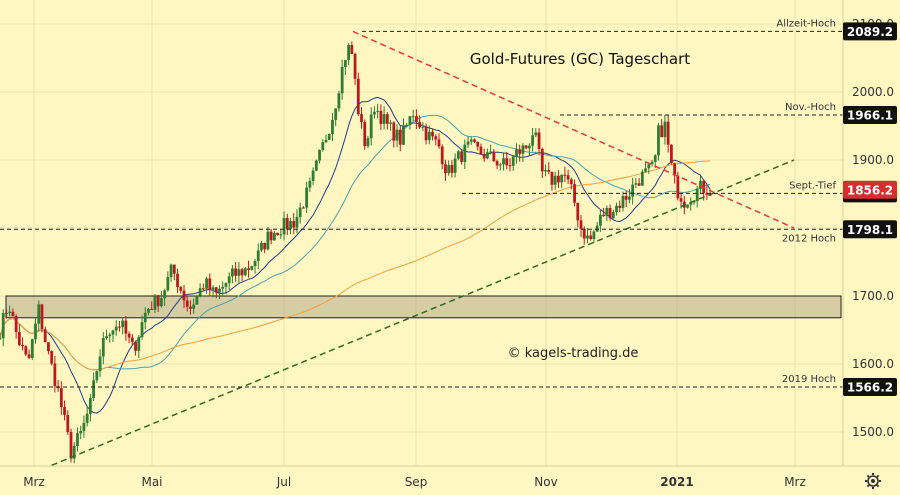 The height and width of the screenshot is (495, 900). I want to click on y-tick-label: 1600.0, so click(873, 364).